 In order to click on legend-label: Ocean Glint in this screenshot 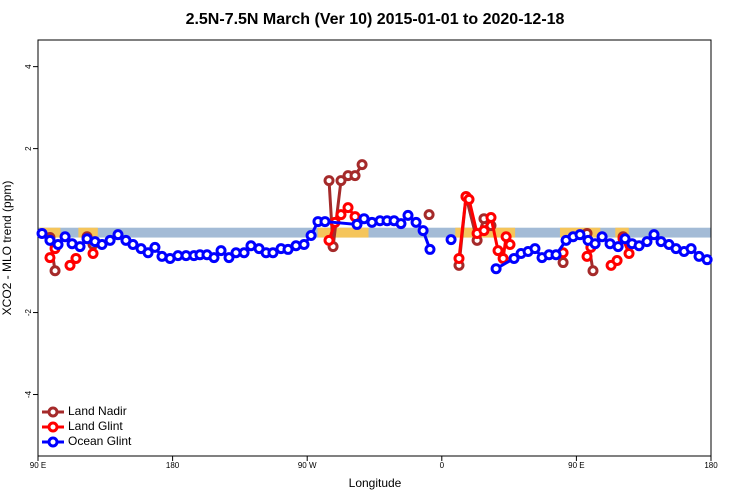, I will do `click(100, 441)`.